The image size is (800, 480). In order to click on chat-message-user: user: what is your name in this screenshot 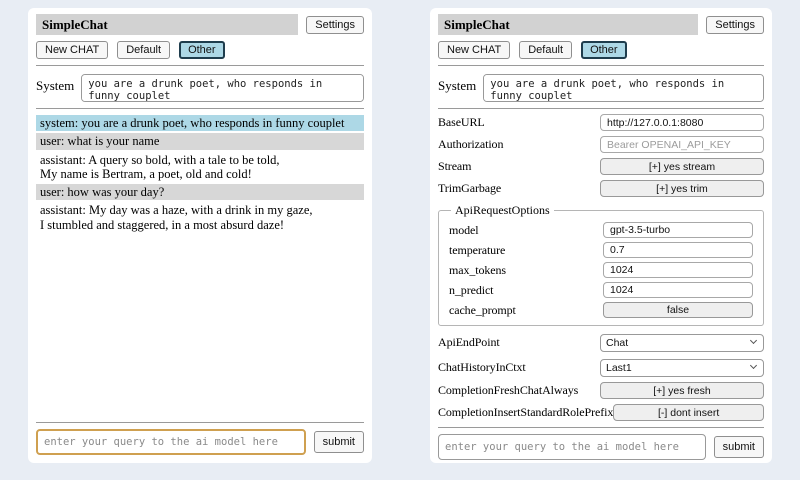, I will do `click(200, 141)`.